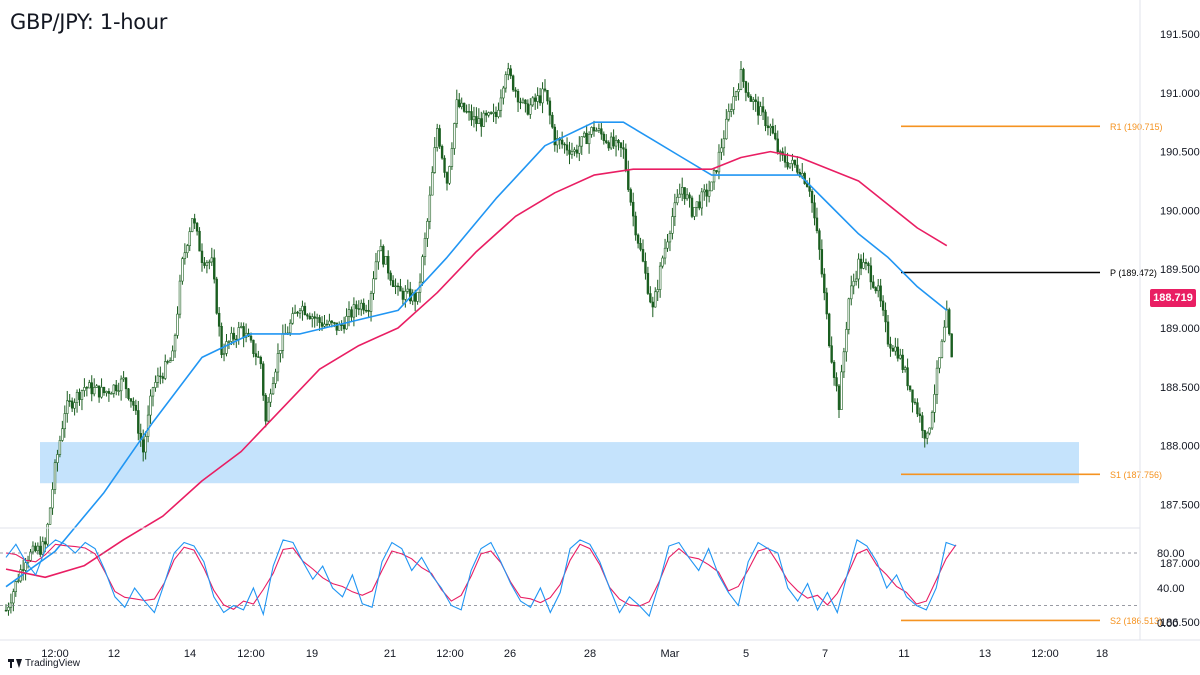 This screenshot has height=675, width=1200. What do you see at coordinates (44, 663) in the screenshot?
I see `tradingview-watermark: TradingView` at bounding box center [44, 663].